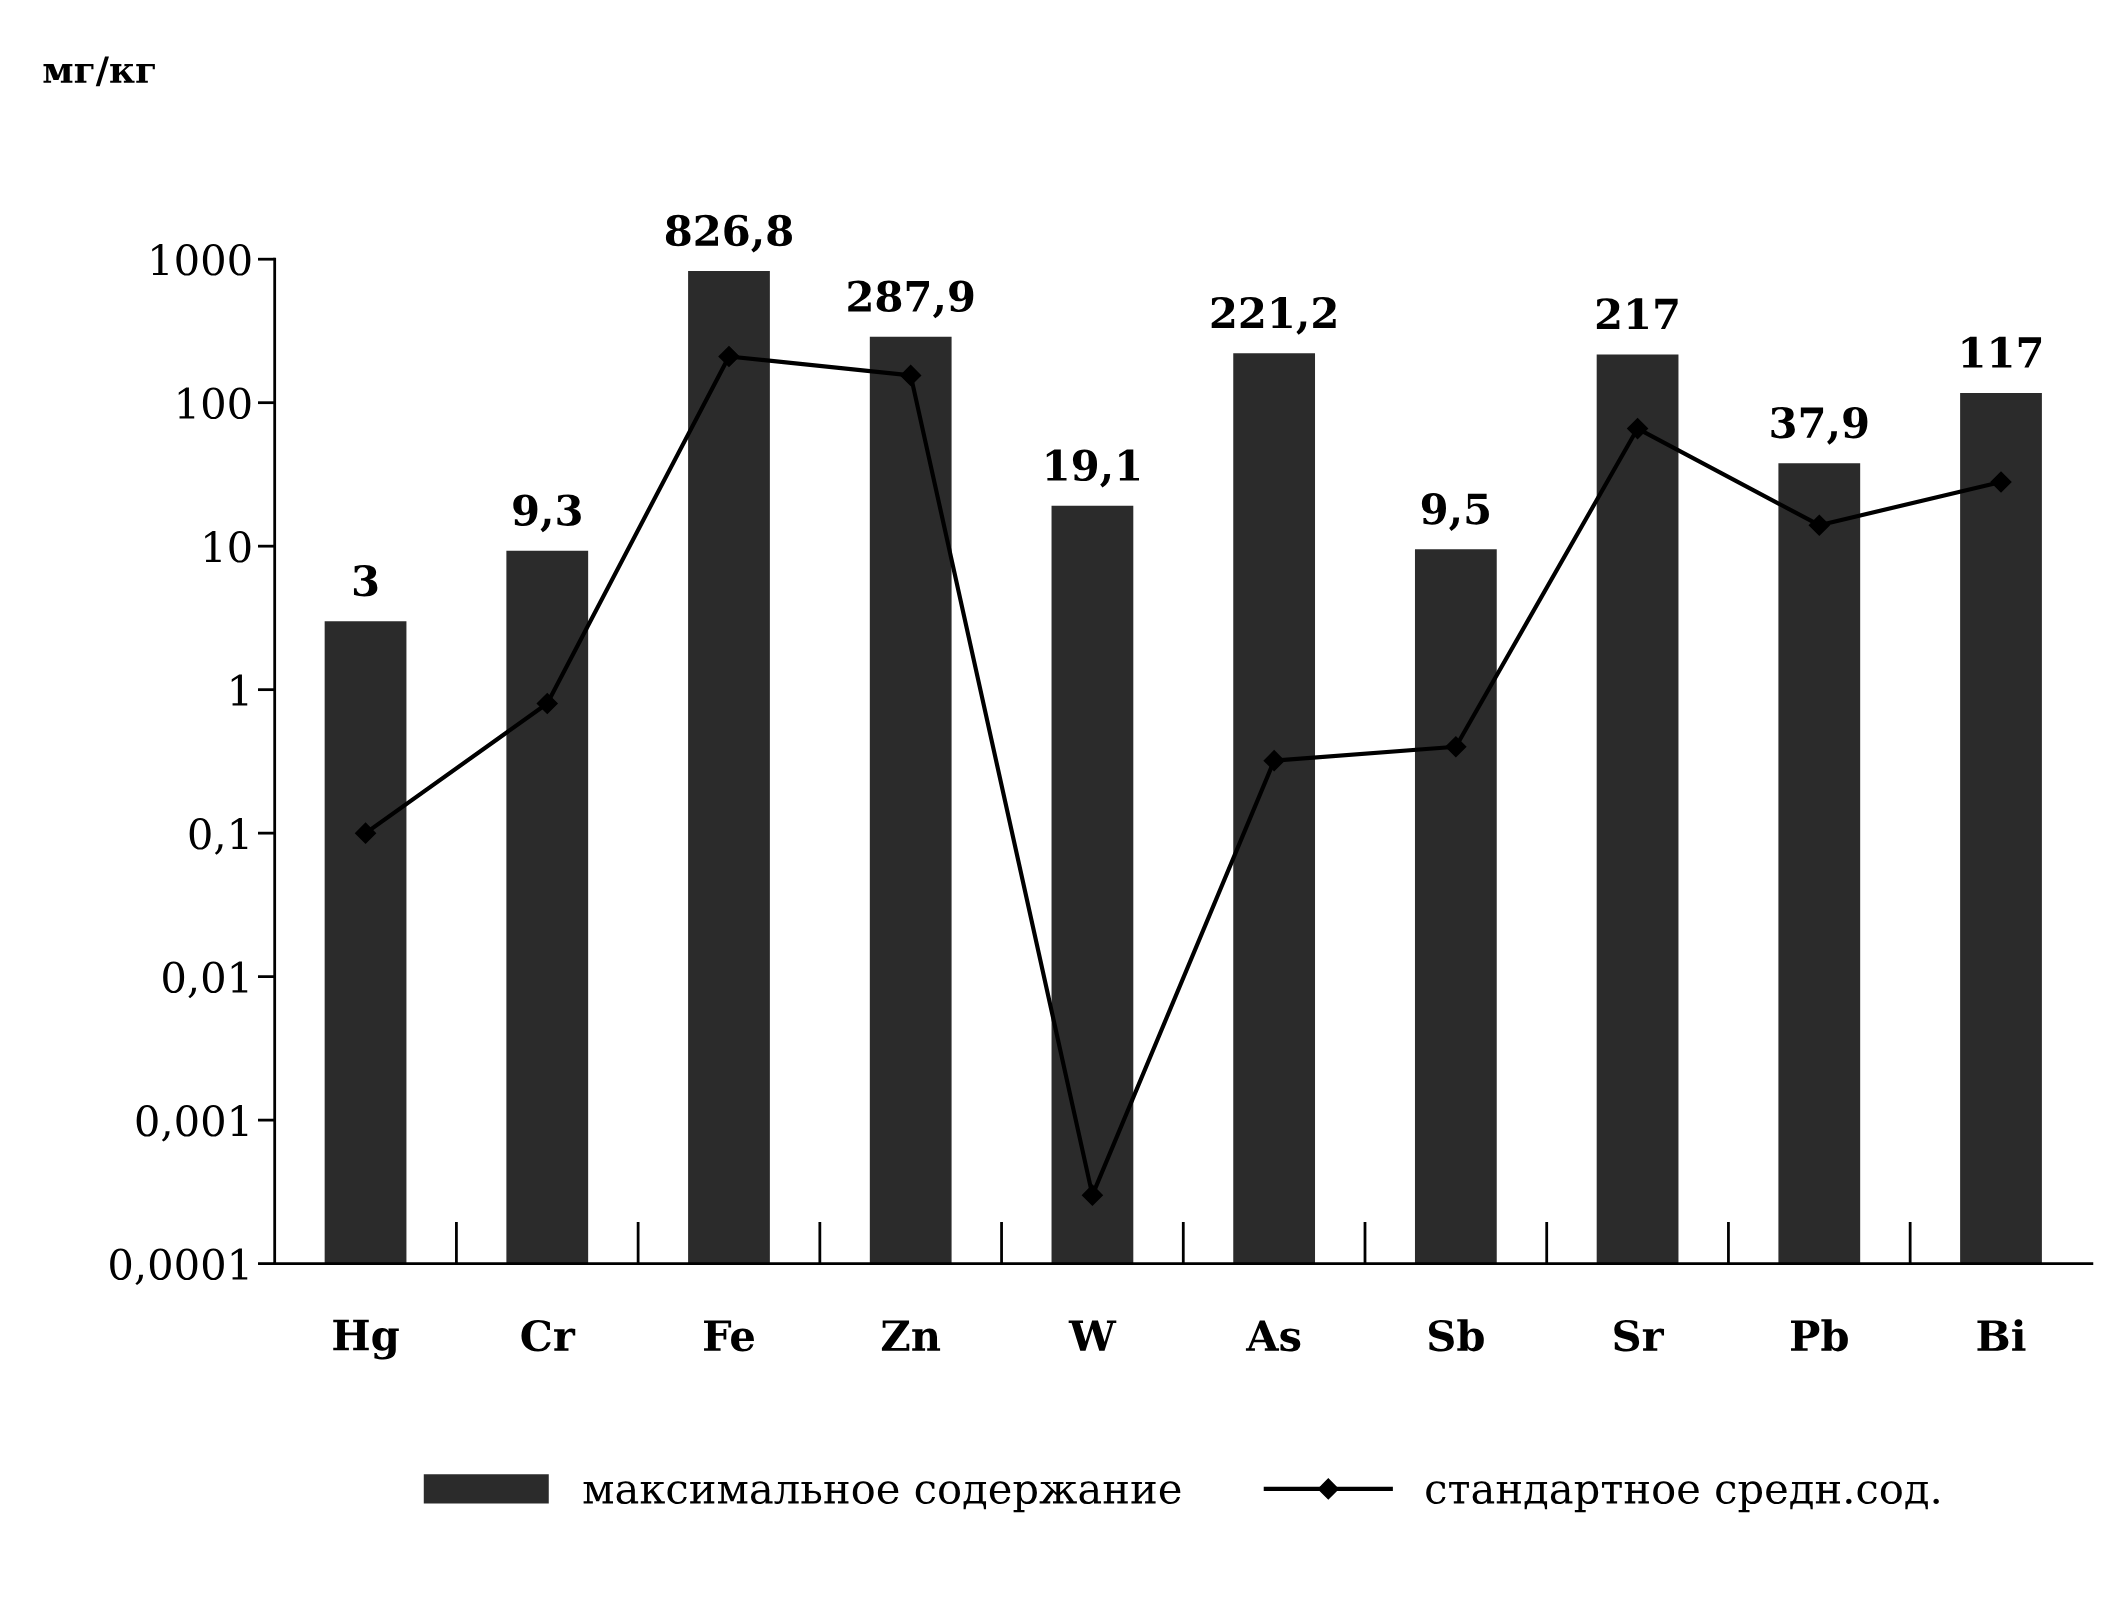 The height and width of the screenshot is (1620, 2113). What do you see at coordinates (1456, 1335) in the screenshot?
I see `x-tick-label: Sb` at bounding box center [1456, 1335].